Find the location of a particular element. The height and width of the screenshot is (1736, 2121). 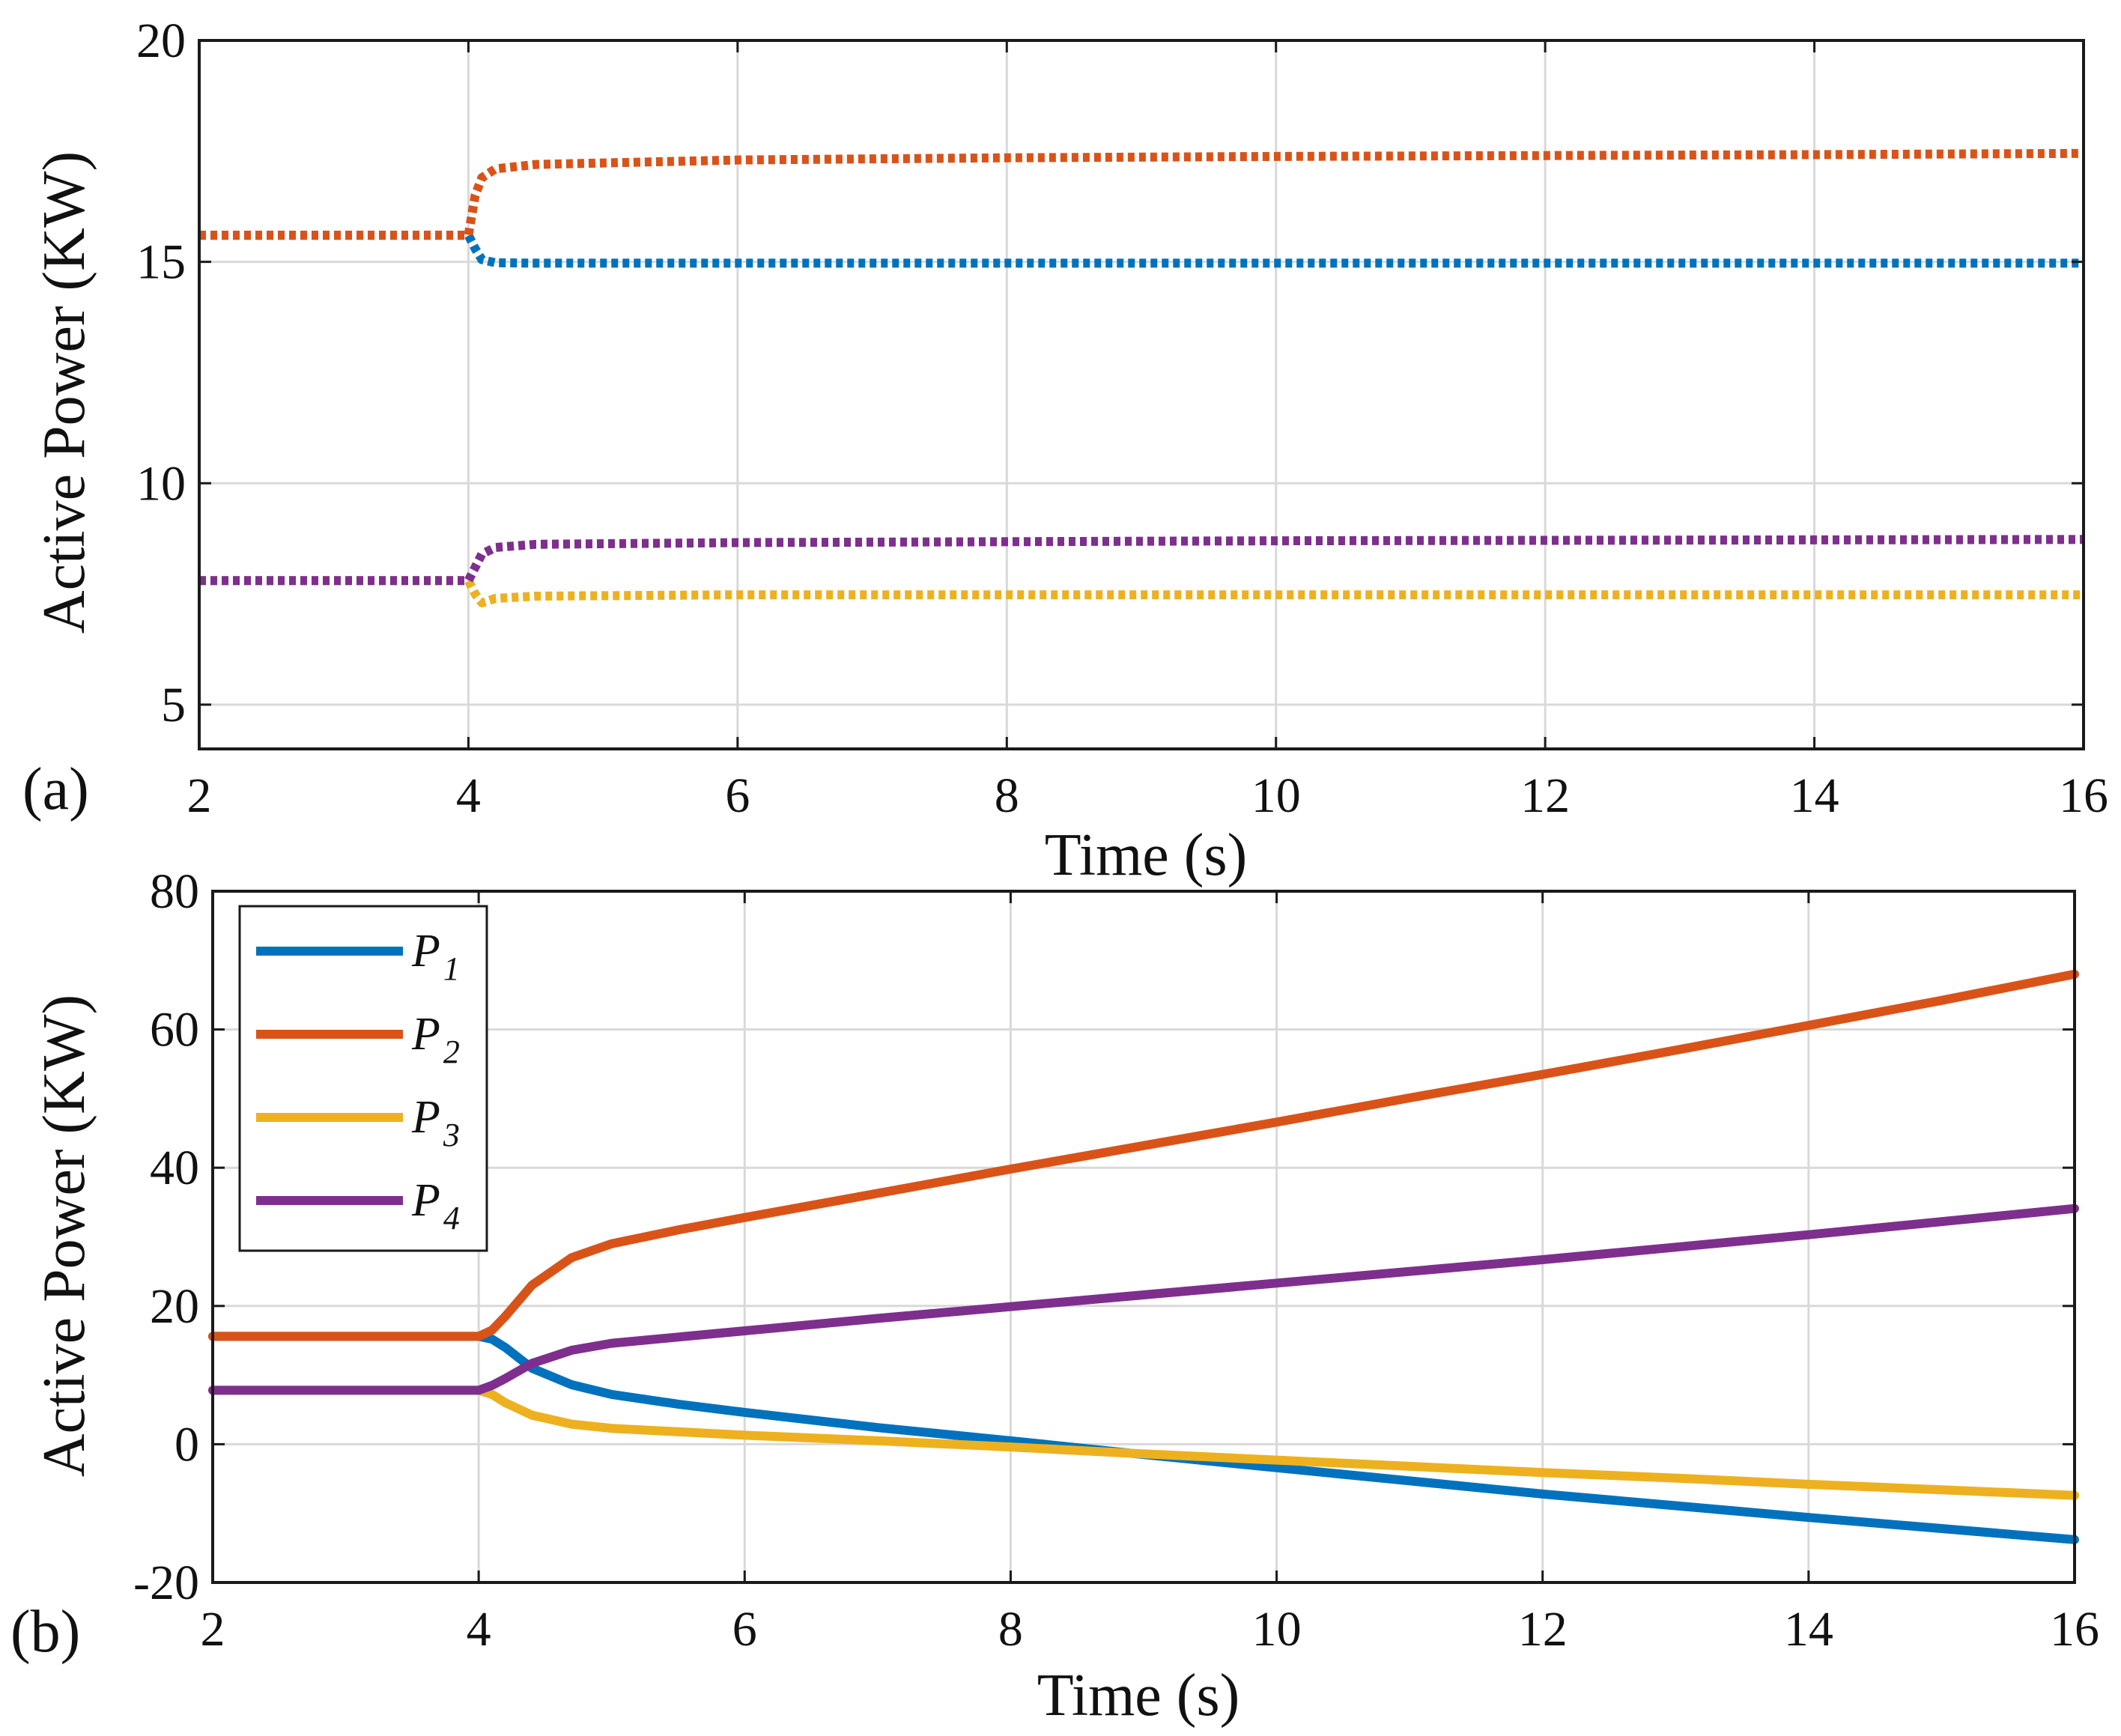

panel-a-x-tick-label: 8 is located at coordinates (1007, 795).